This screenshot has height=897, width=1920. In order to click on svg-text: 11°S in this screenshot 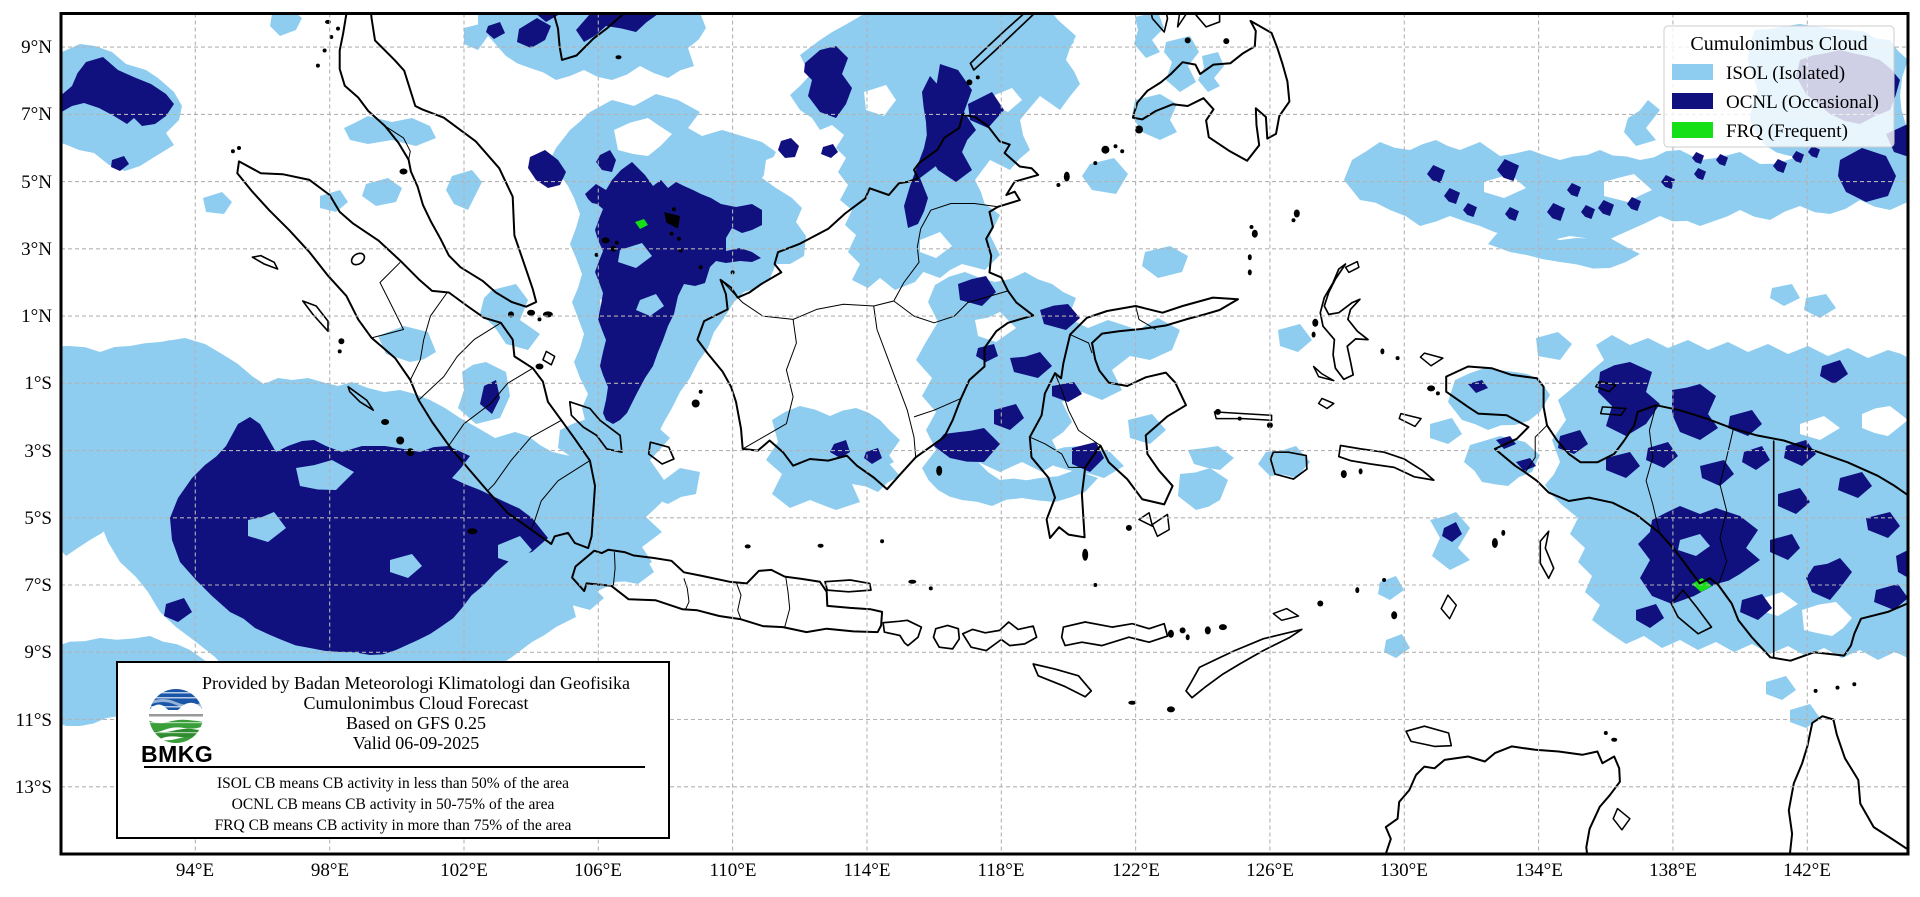, I will do `click(34, 720)`.